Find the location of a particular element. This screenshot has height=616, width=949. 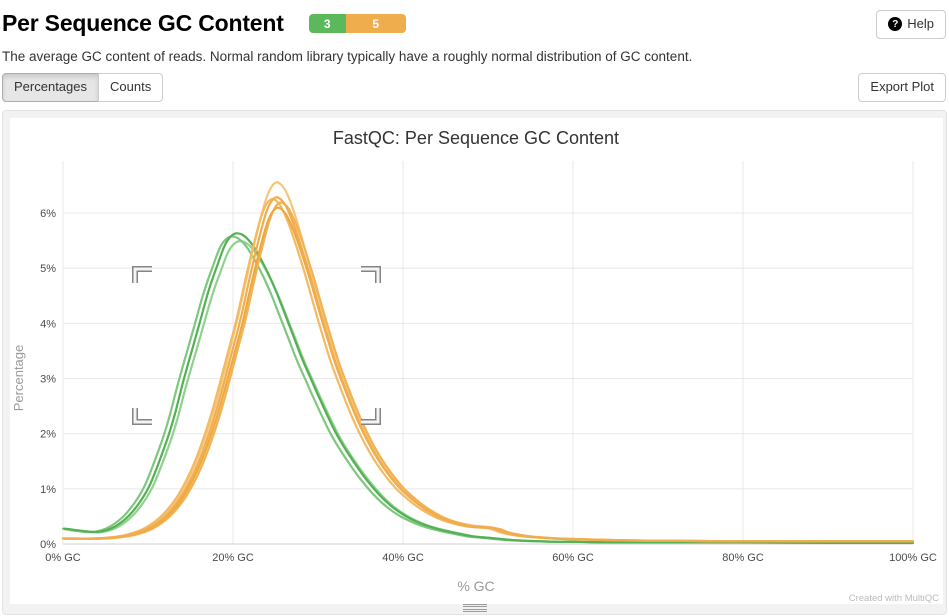

x-axis-title: % GC is located at coordinates (475, 586).